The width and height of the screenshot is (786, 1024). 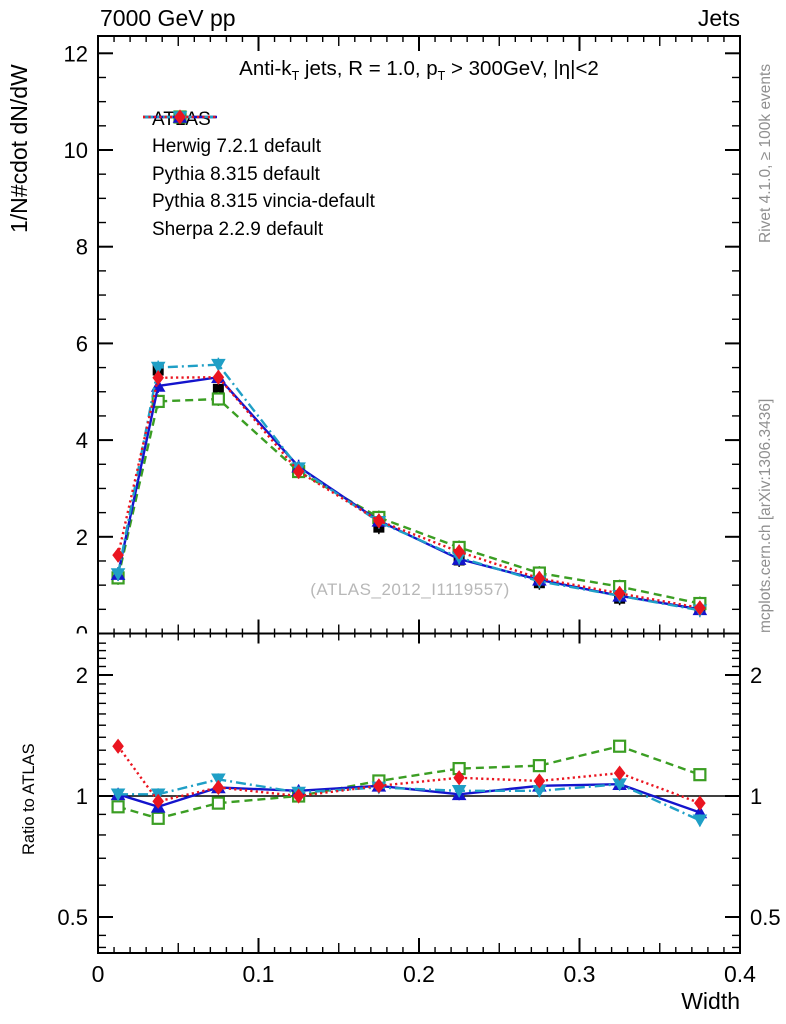 I want to click on mcplots-arxiv-note: mcplots.cern.ch [arXiv:1306.3436], so click(x=765, y=515).